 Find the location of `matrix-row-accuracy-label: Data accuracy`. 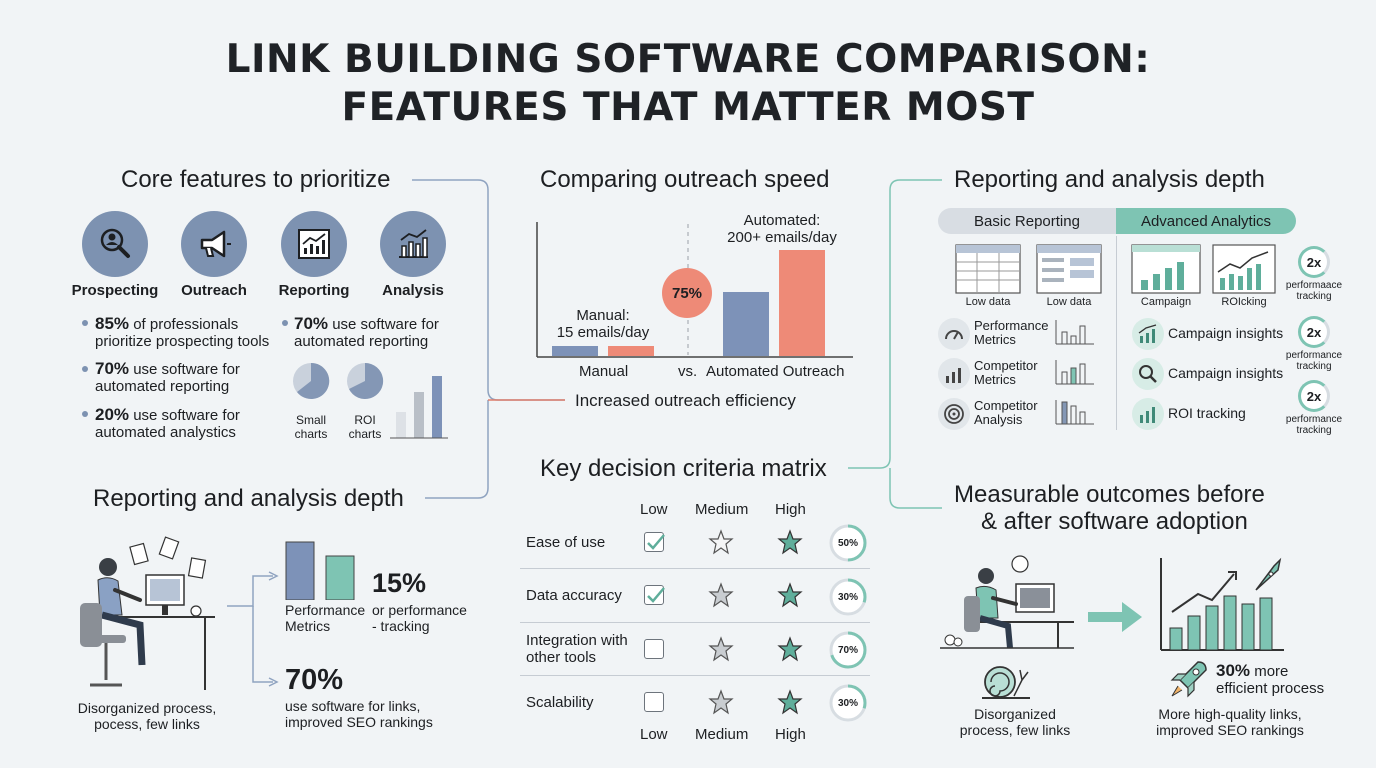

matrix-row-accuracy-label: Data accuracy is located at coordinates (574, 595).